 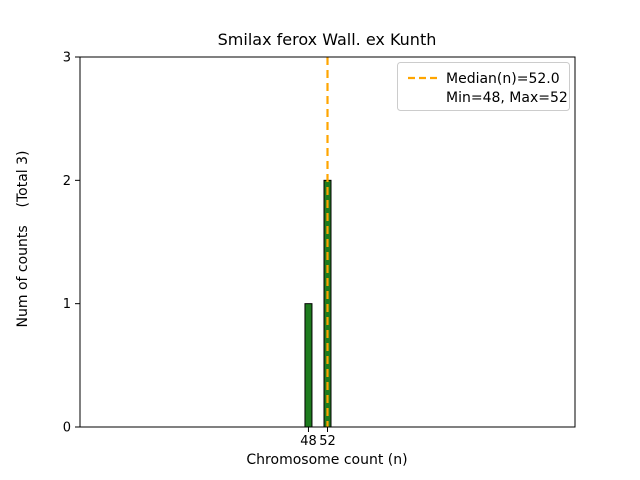 What do you see at coordinates (507, 98) in the screenshot?
I see `legend-entry-minmax: Min=48, Max=52` at bounding box center [507, 98].